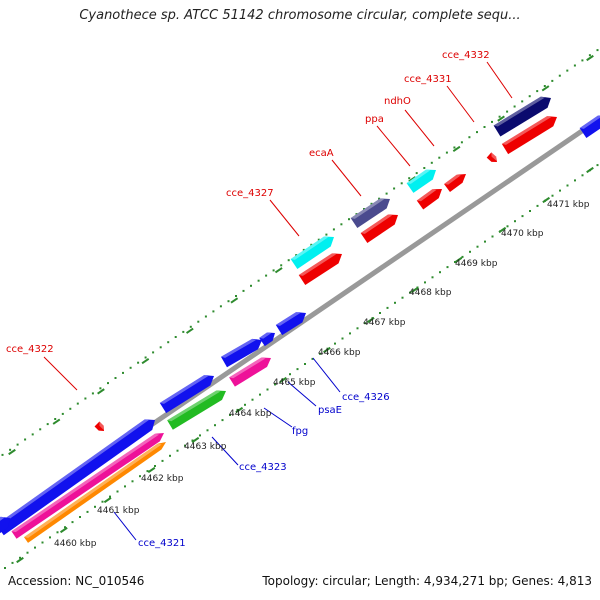 Image resolution: width=600 pixels, height=600 pixels. What do you see at coordinates (321, 153) in the screenshot?
I see `gene-label-ecaA: ecaA` at bounding box center [321, 153].